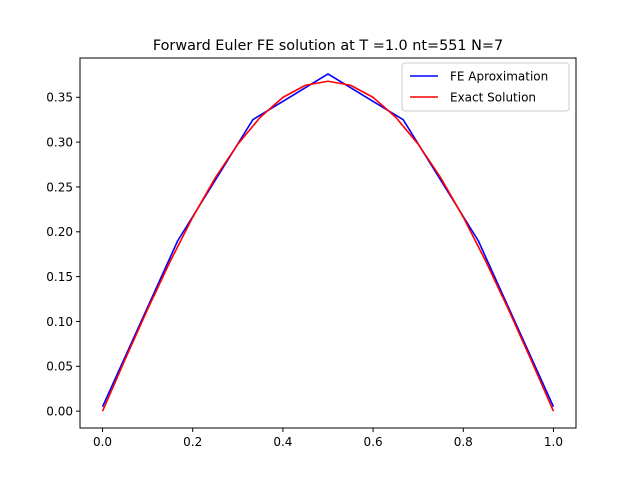 The width and height of the screenshot is (640, 480). Describe the element at coordinates (553, 442) in the screenshot. I see `x-tick-label: 1.0` at that location.